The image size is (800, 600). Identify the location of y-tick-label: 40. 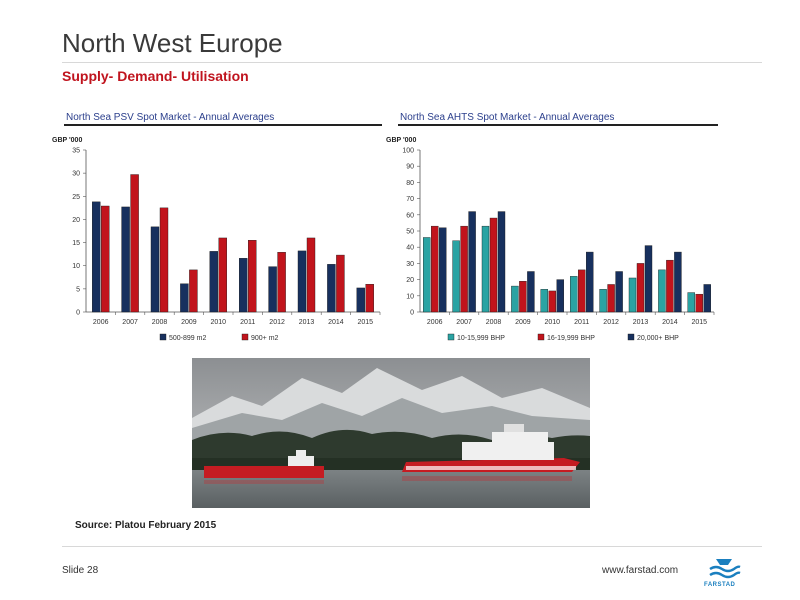
(410, 248).